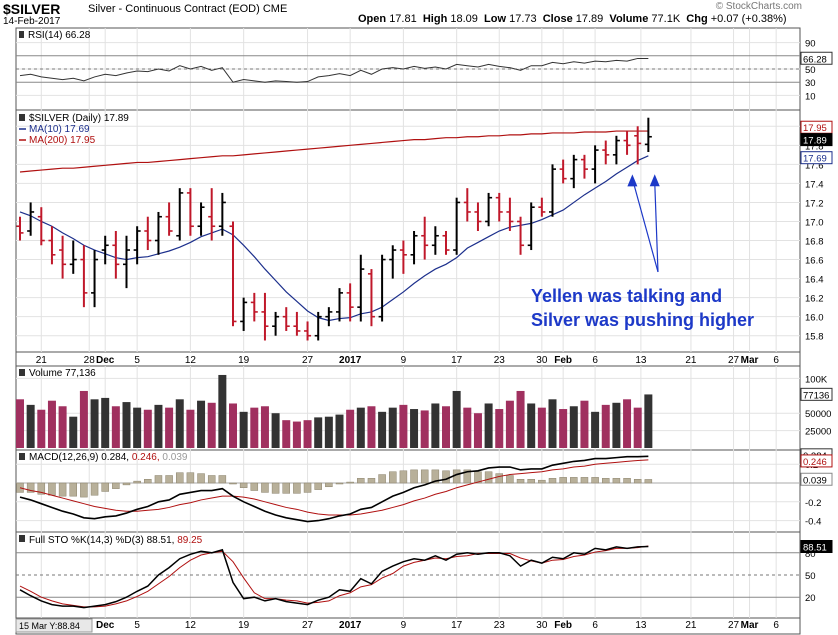 The image size is (838, 635). I want to click on price-tick: 16.0, so click(814, 318).